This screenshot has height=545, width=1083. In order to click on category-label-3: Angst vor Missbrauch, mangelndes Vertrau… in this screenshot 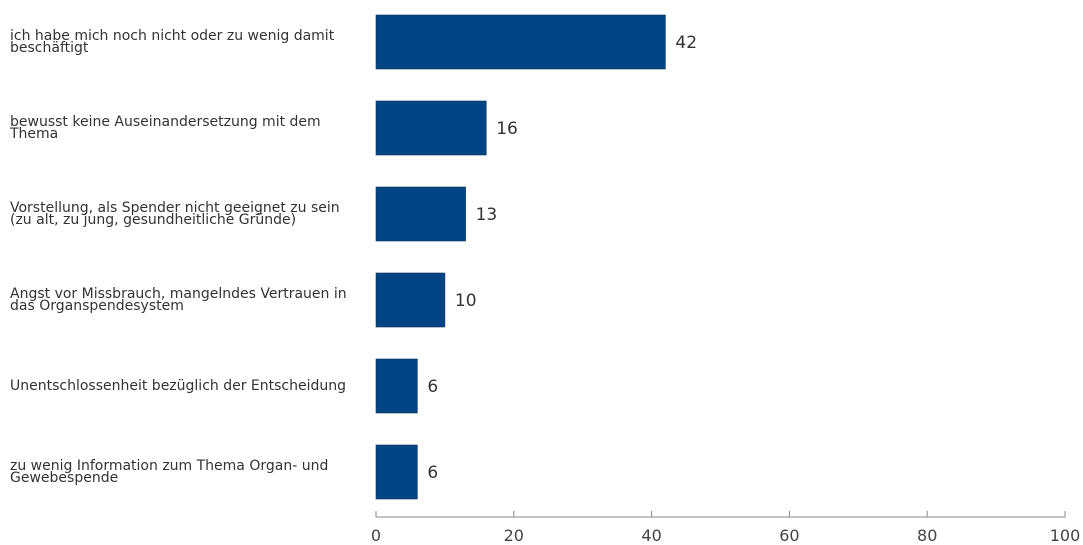, I will do `click(178, 300)`.